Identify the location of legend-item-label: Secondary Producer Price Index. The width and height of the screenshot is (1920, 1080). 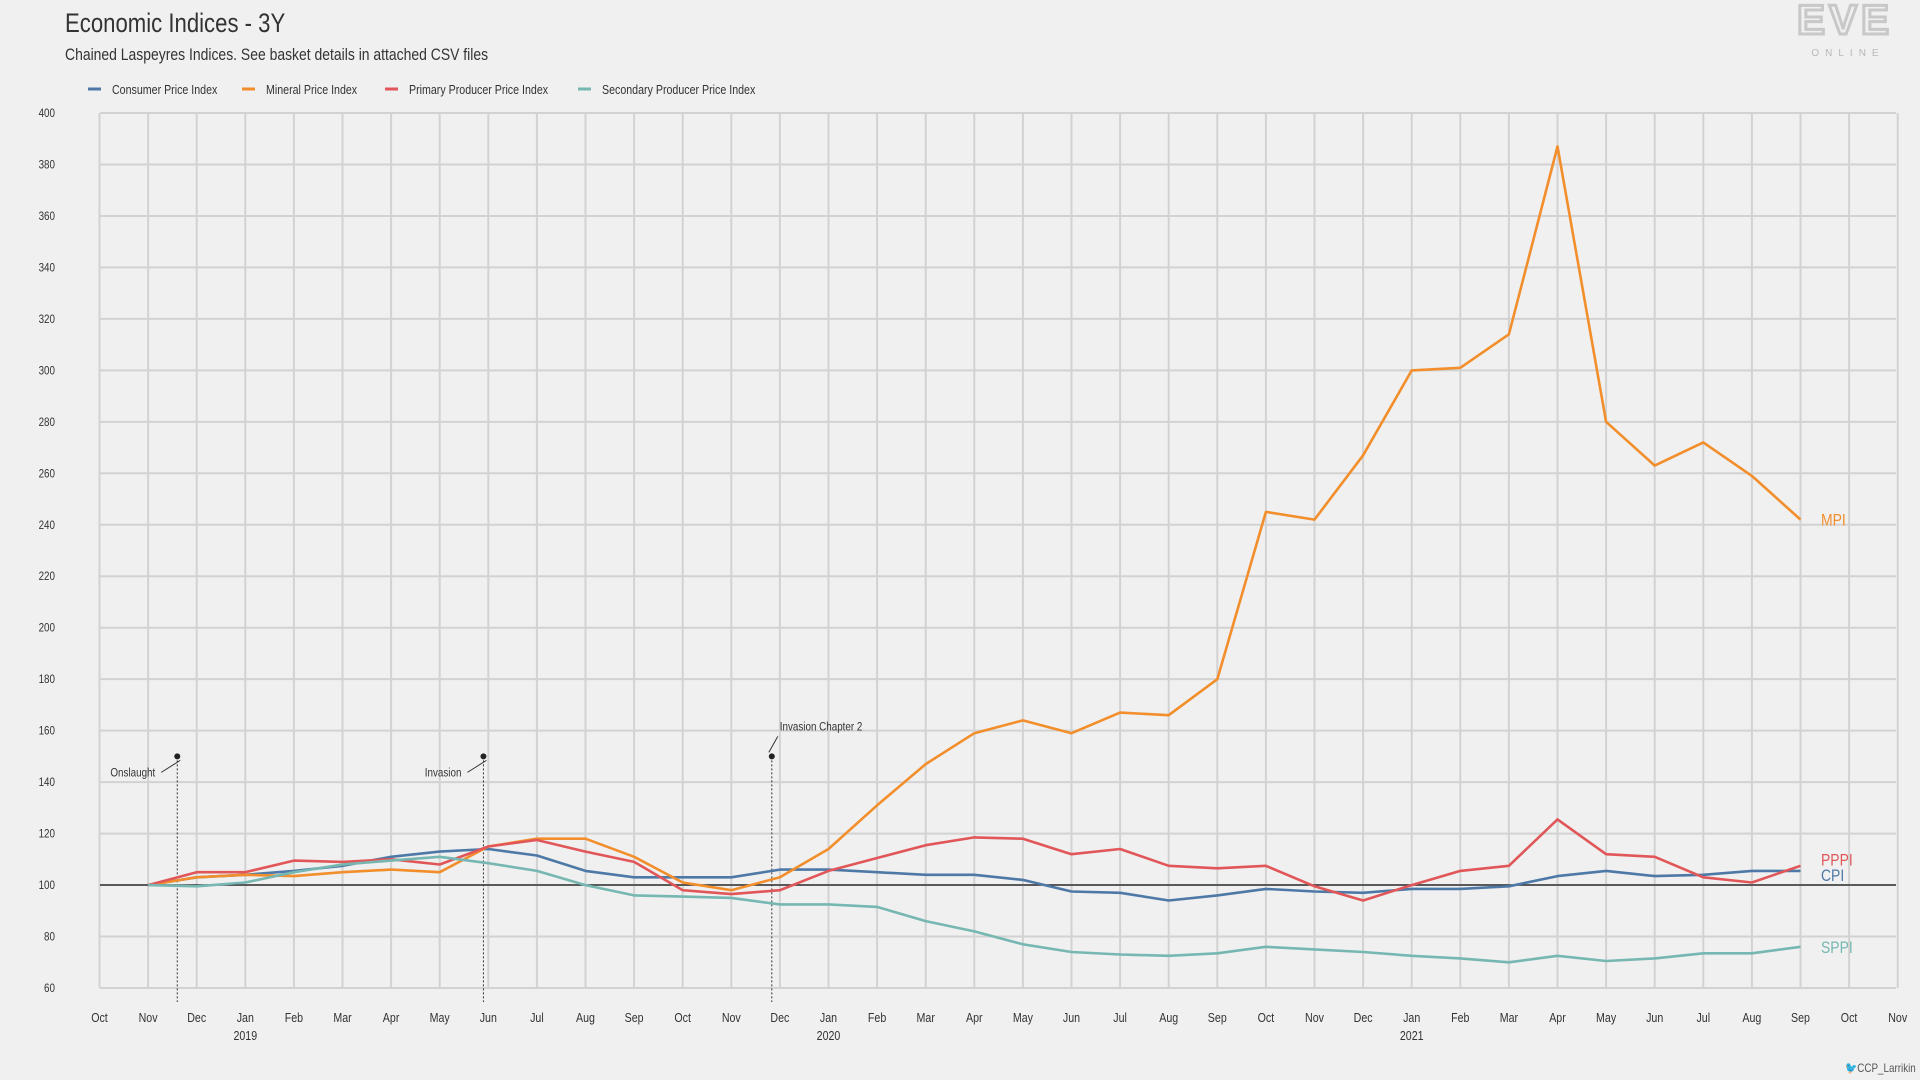
(678, 89).